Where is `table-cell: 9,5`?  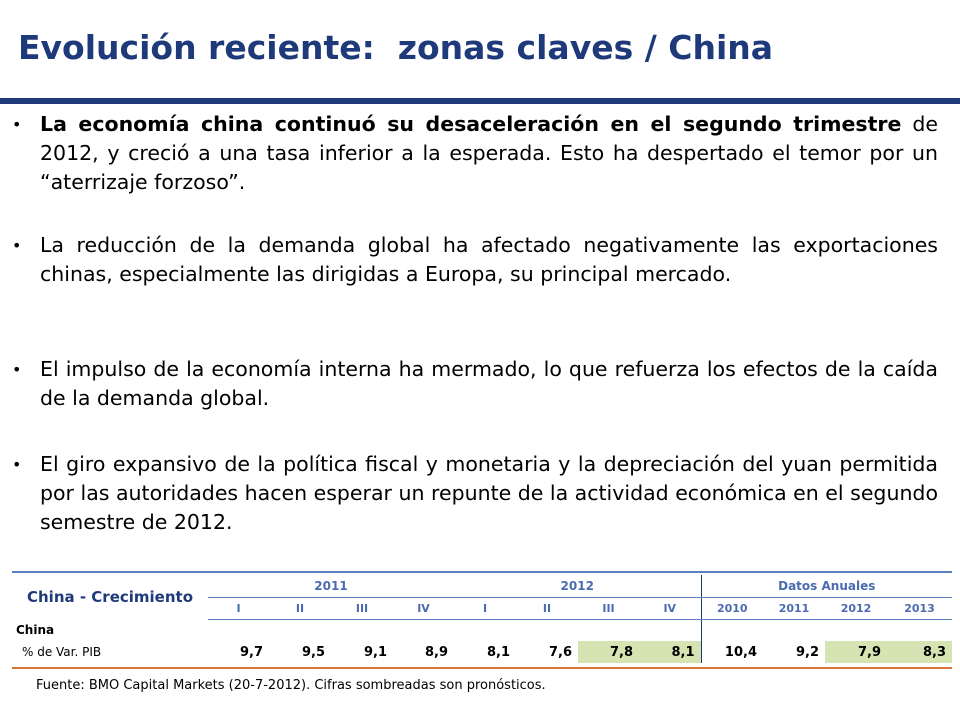
table-cell: 9,5 is located at coordinates (313, 652).